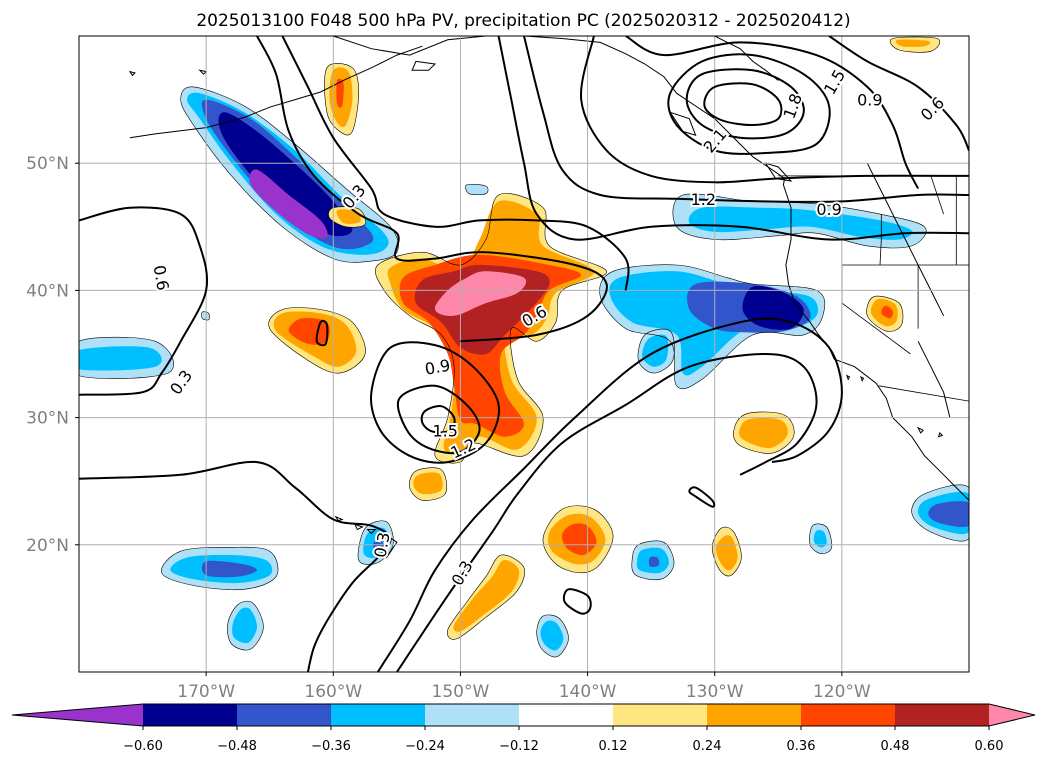 The width and height of the screenshot is (1047, 765). What do you see at coordinates (1012, 715) in the screenshot?
I see `colorbar-extend-high` at bounding box center [1012, 715].